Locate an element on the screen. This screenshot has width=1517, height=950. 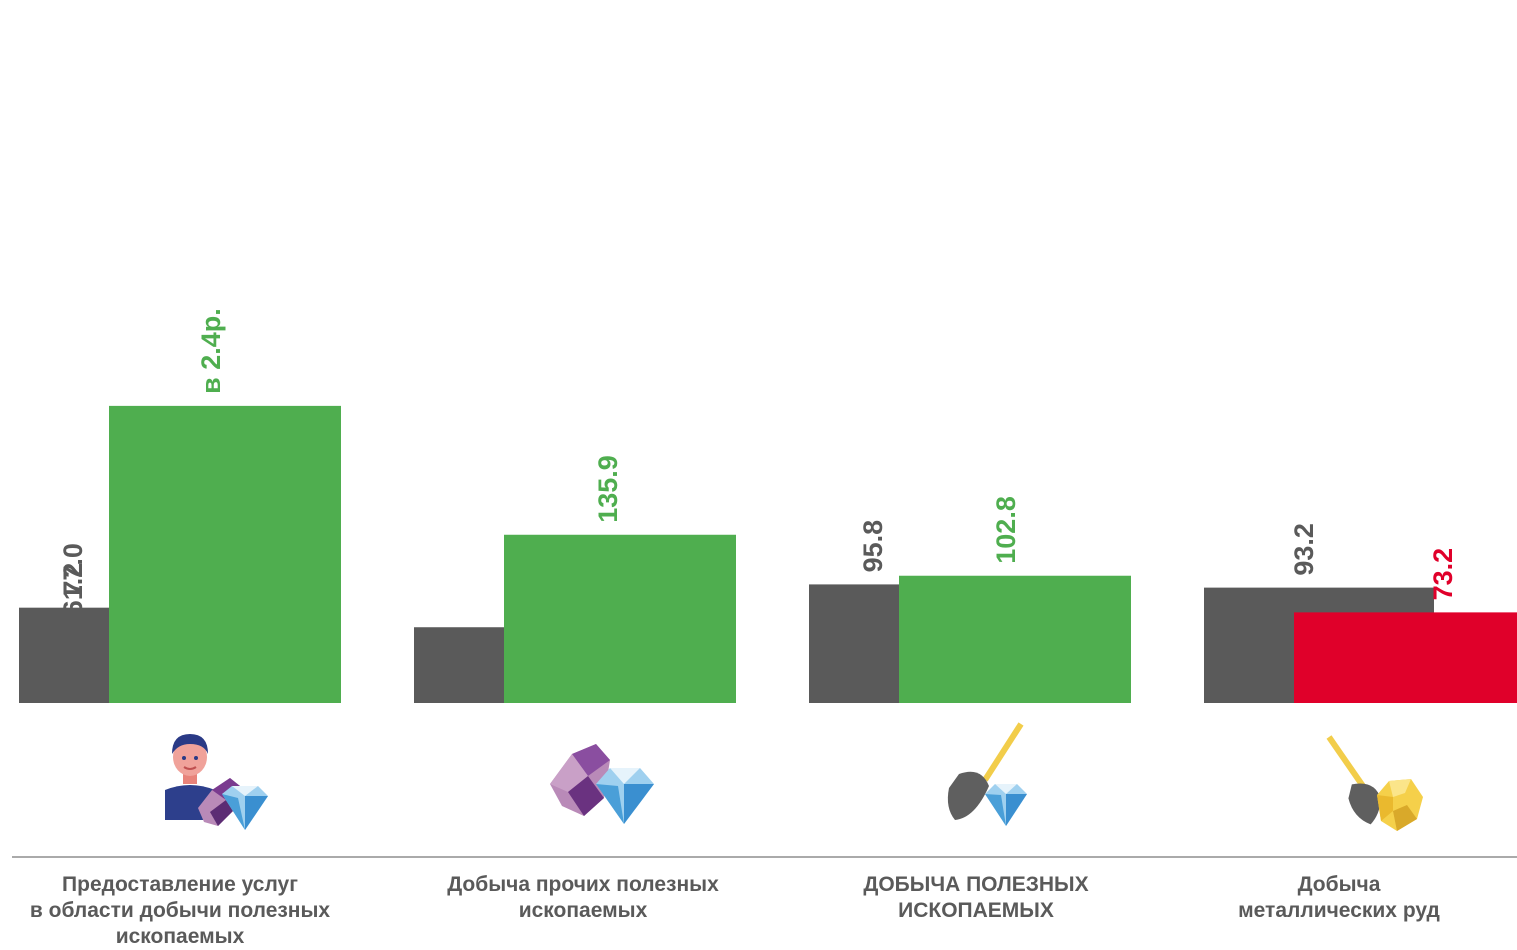
category-label-other-minerals: Добыча прочих полезных ископаемых is located at coordinates (583, 898).